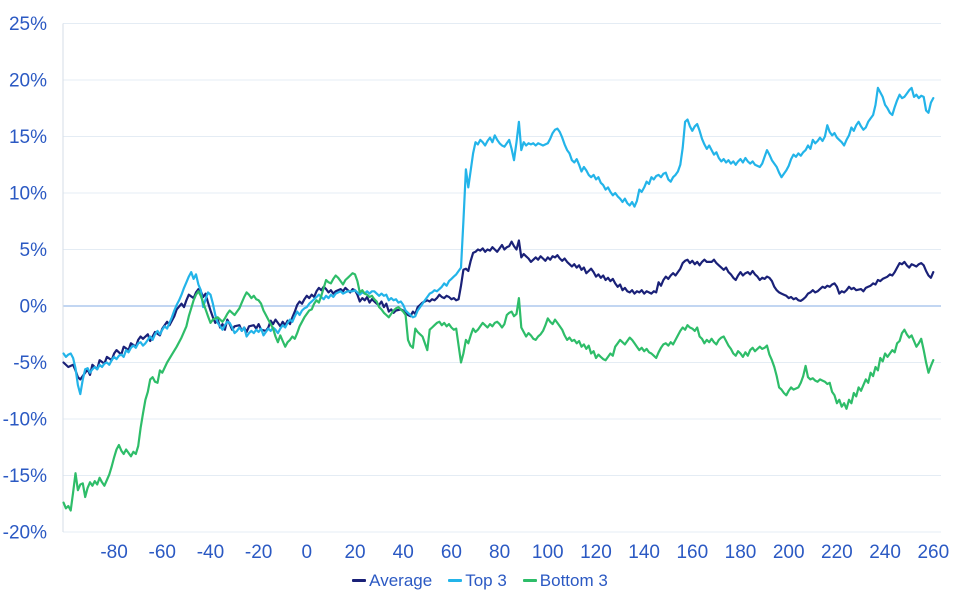 Image resolution: width=960 pixels, height=598 pixels. Describe the element at coordinates (644, 552) in the screenshot. I see `x-axis-tick-label: 140` at that location.